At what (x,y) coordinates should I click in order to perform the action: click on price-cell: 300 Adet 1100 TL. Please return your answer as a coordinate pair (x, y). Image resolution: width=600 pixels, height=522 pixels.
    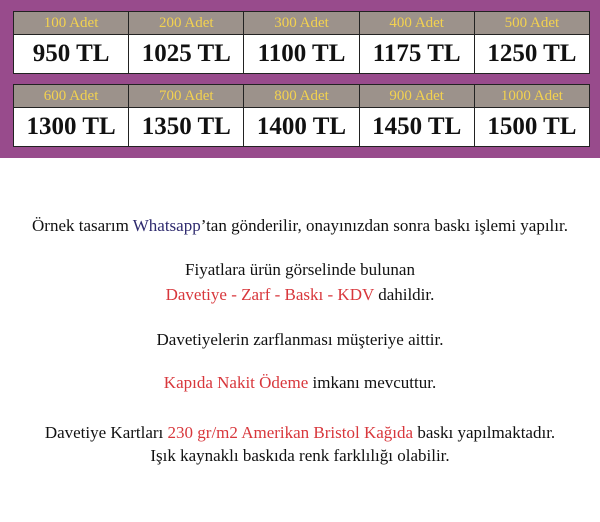
    Looking at the image, I should click on (301, 42).